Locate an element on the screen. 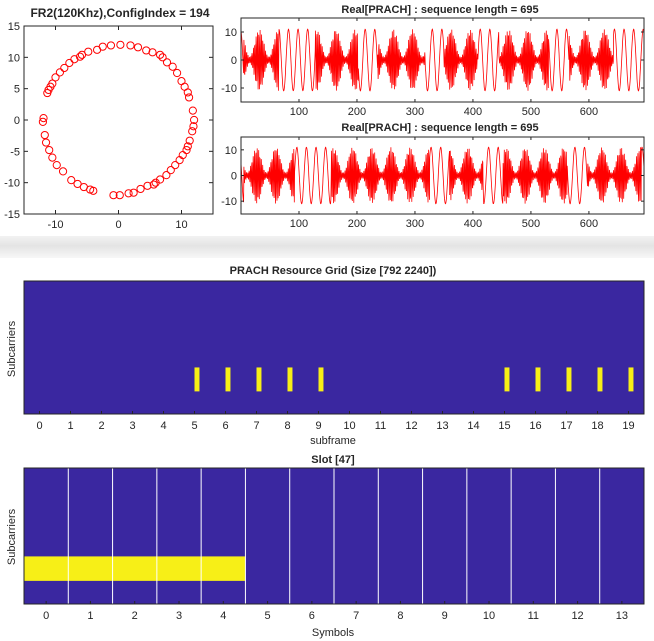 The width and height of the screenshot is (654, 641). prach-top-series-line is located at coordinates (442, 60).